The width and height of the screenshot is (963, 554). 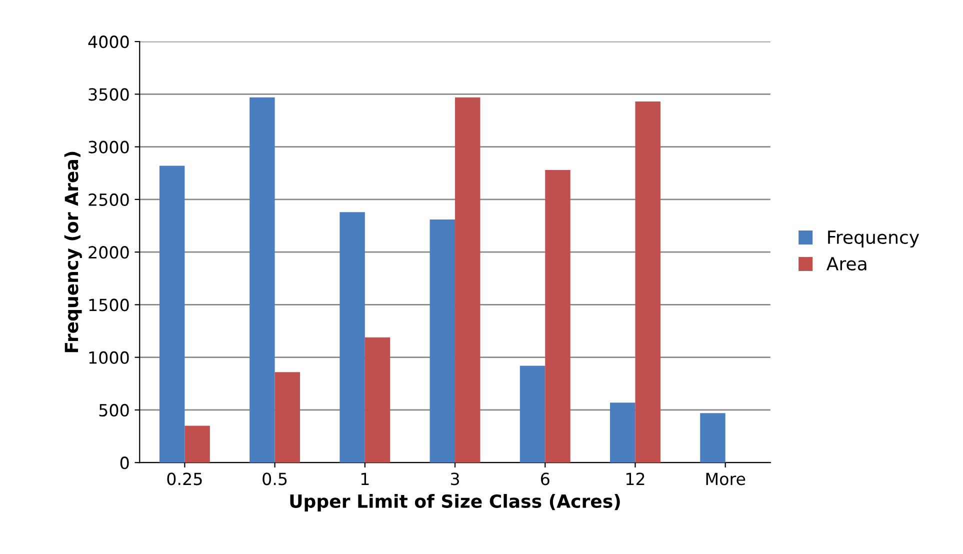 I want to click on y-tick-label: 2500, so click(x=108, y=199).